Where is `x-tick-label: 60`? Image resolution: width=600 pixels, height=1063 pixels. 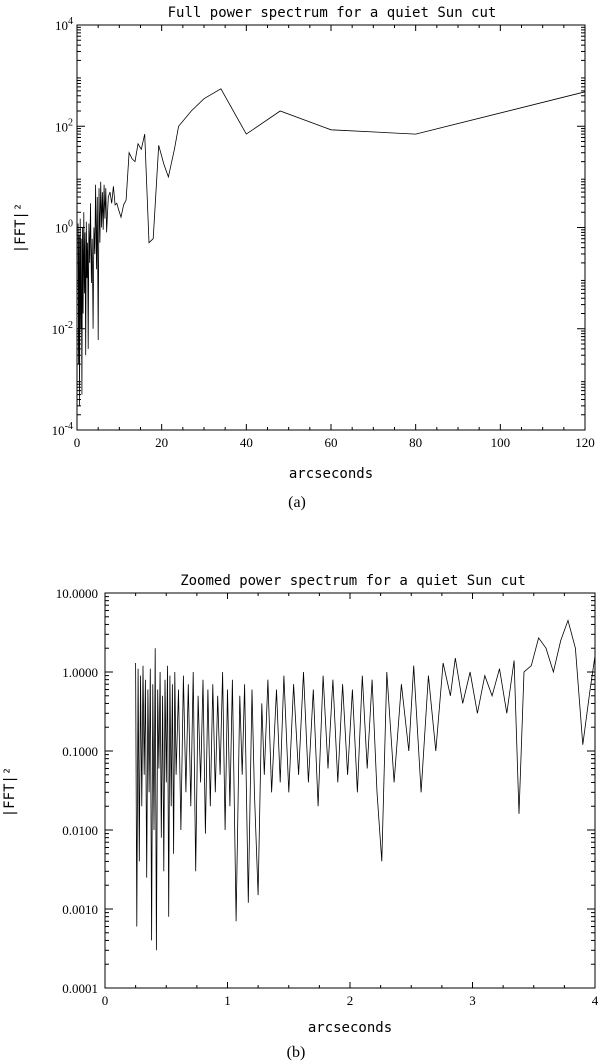
x-tick-label: 60 is located at coordinates (331, 442).